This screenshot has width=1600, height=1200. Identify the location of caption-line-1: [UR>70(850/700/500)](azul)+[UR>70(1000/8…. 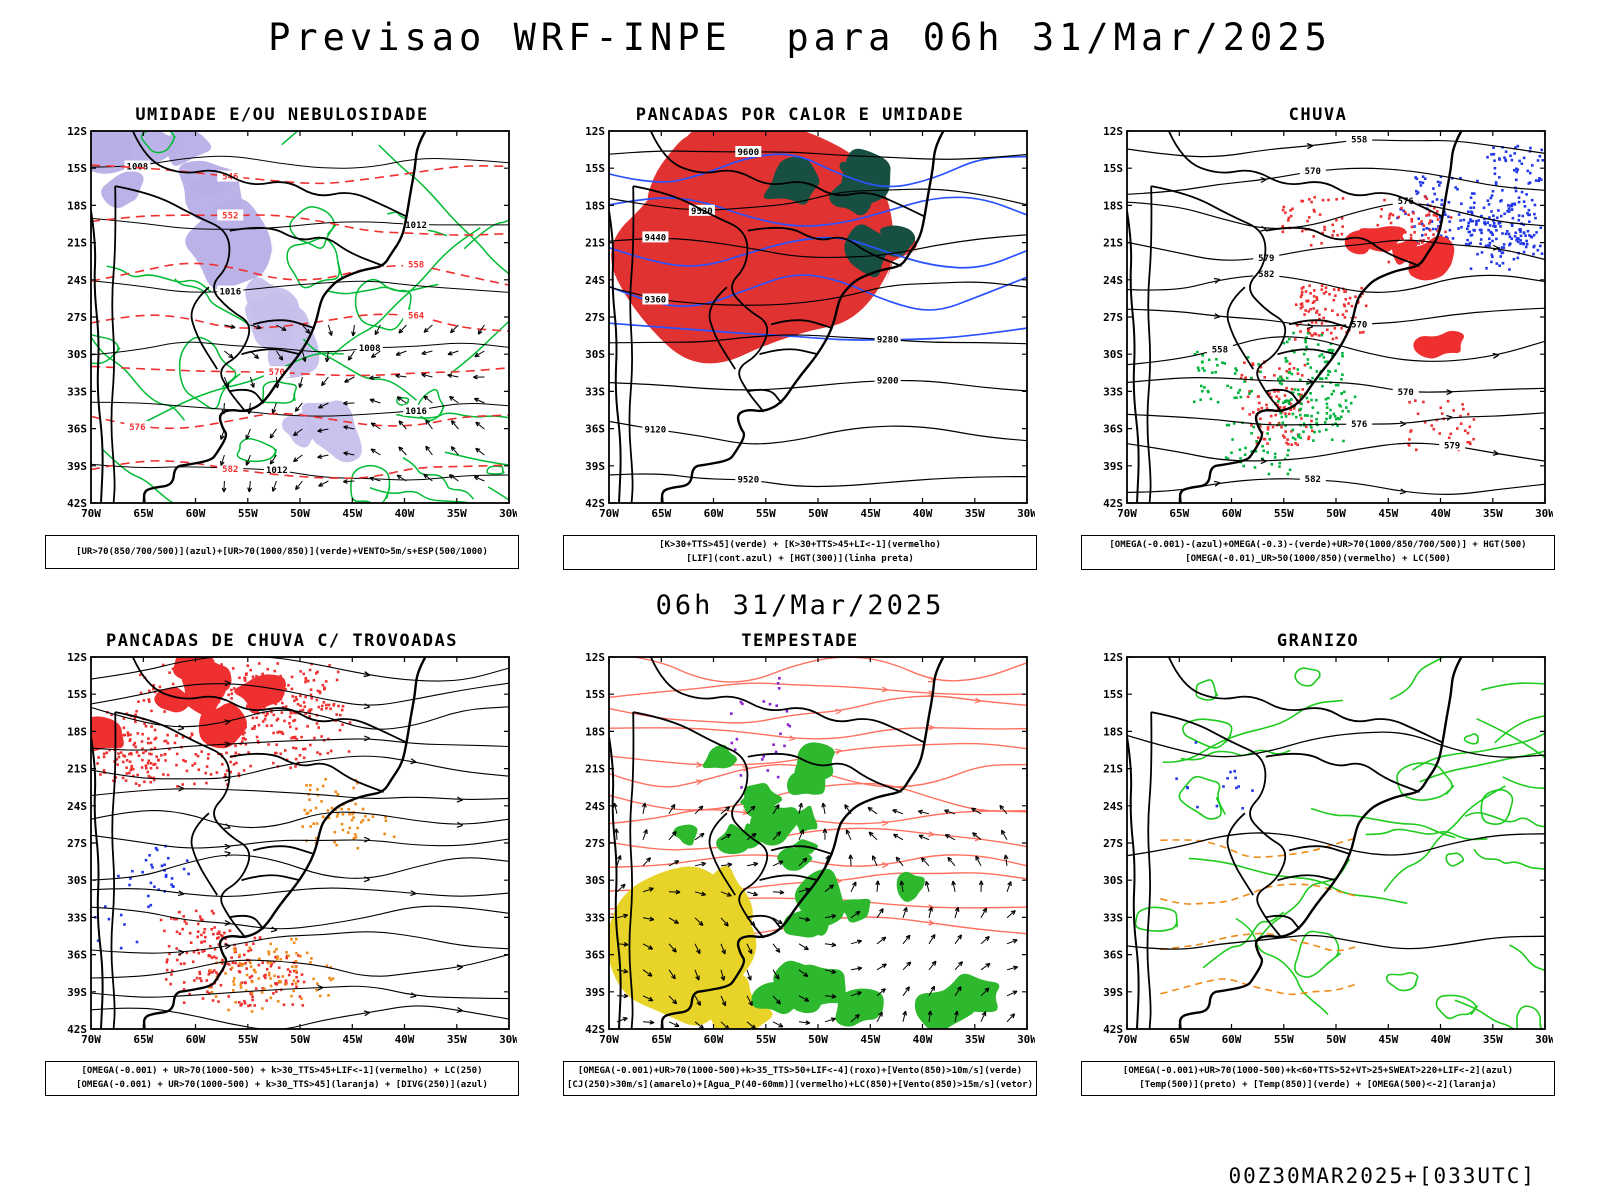
(282, 551).